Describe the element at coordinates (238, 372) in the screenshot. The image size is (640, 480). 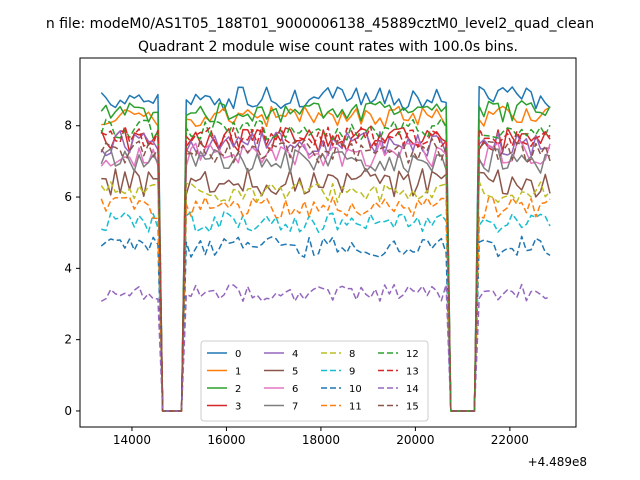
I see `legend-label: 1` at that location.